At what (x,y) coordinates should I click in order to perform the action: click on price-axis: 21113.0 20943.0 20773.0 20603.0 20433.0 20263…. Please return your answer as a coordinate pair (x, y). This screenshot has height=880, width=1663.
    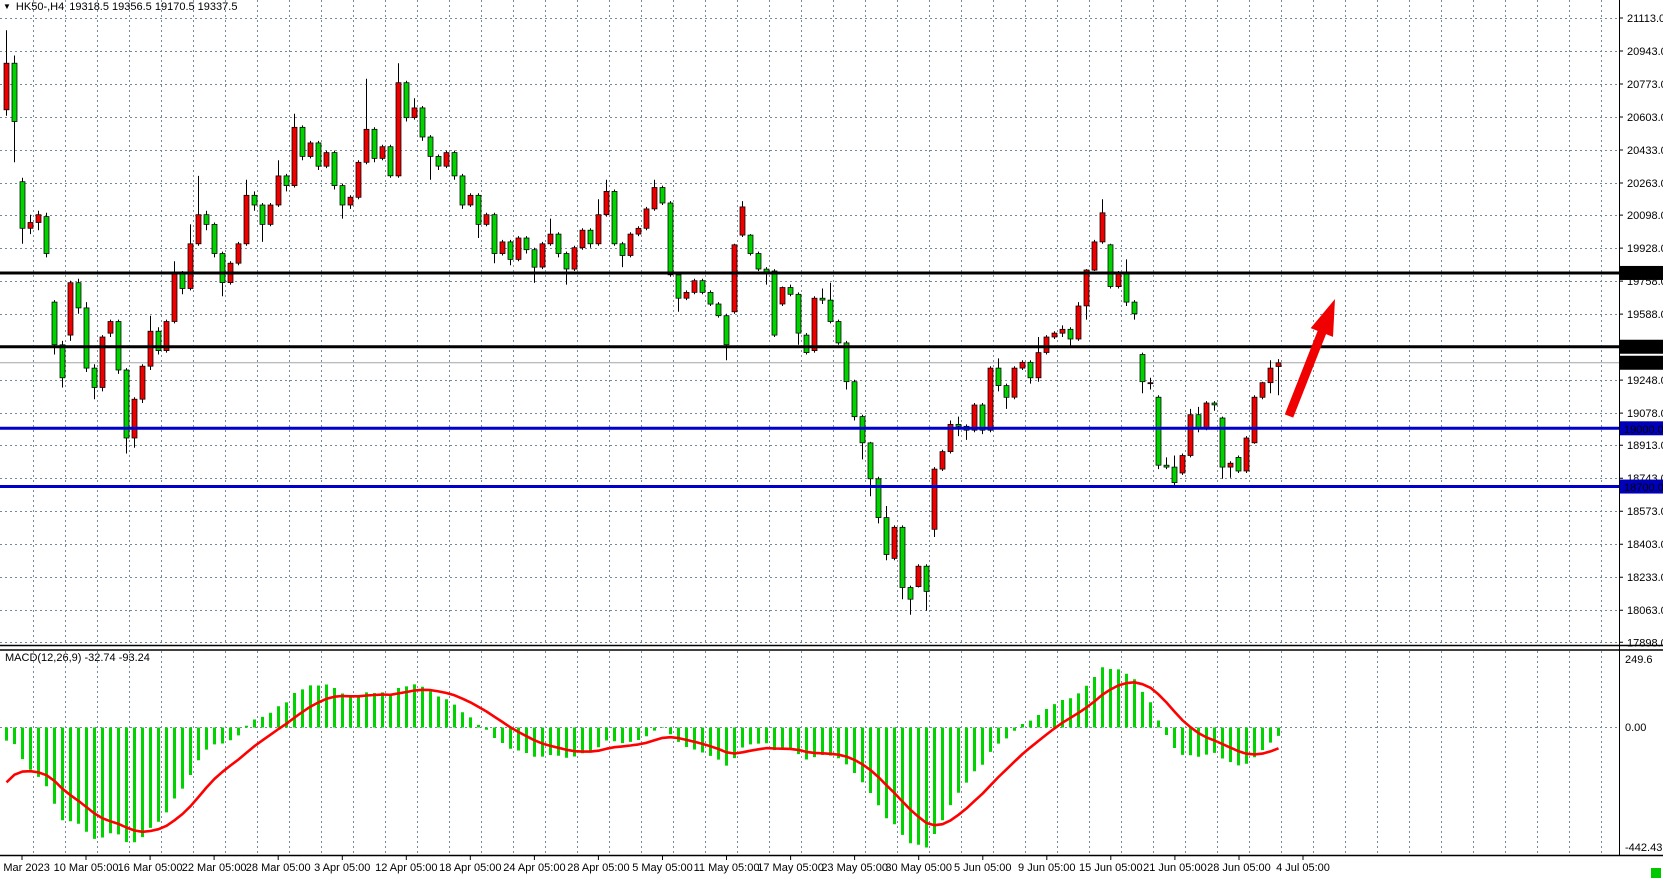
    Looking at the image, I should click on (1641, 331).